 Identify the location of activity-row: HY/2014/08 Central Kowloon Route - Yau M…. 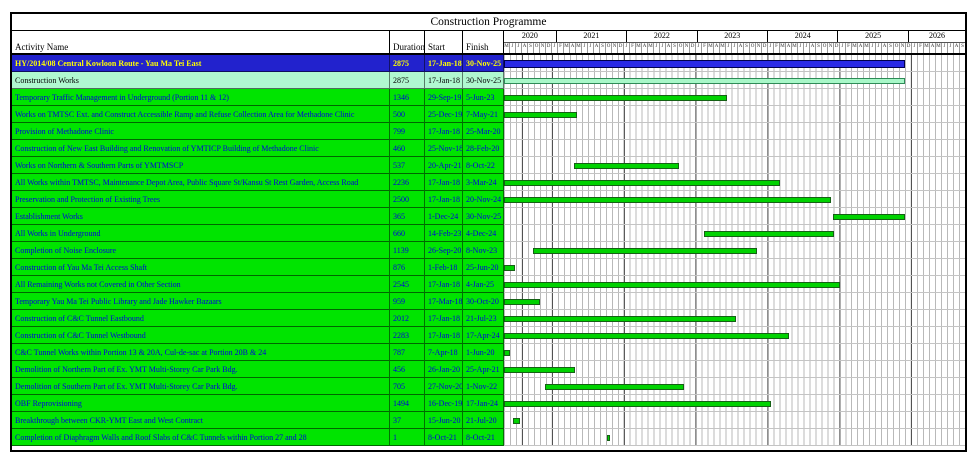
(488, 63).